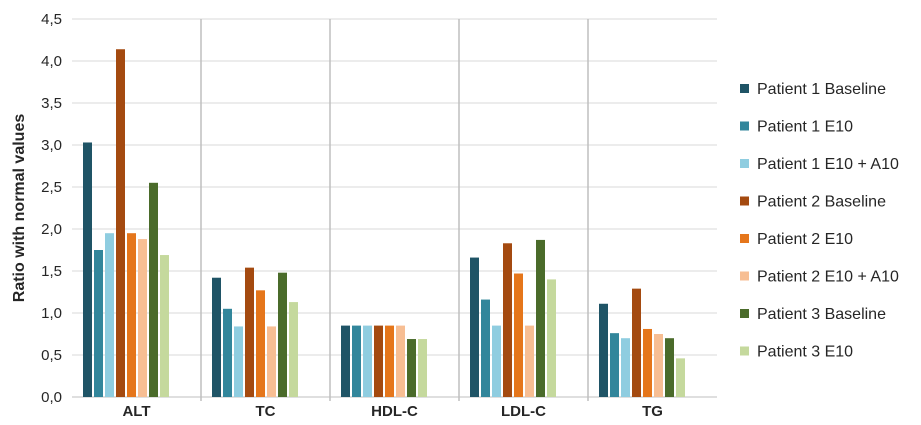 Image resolution: width=921 pixels, height=425 pixels. I want to click on x-category-label: ALT, so click(136, 411).